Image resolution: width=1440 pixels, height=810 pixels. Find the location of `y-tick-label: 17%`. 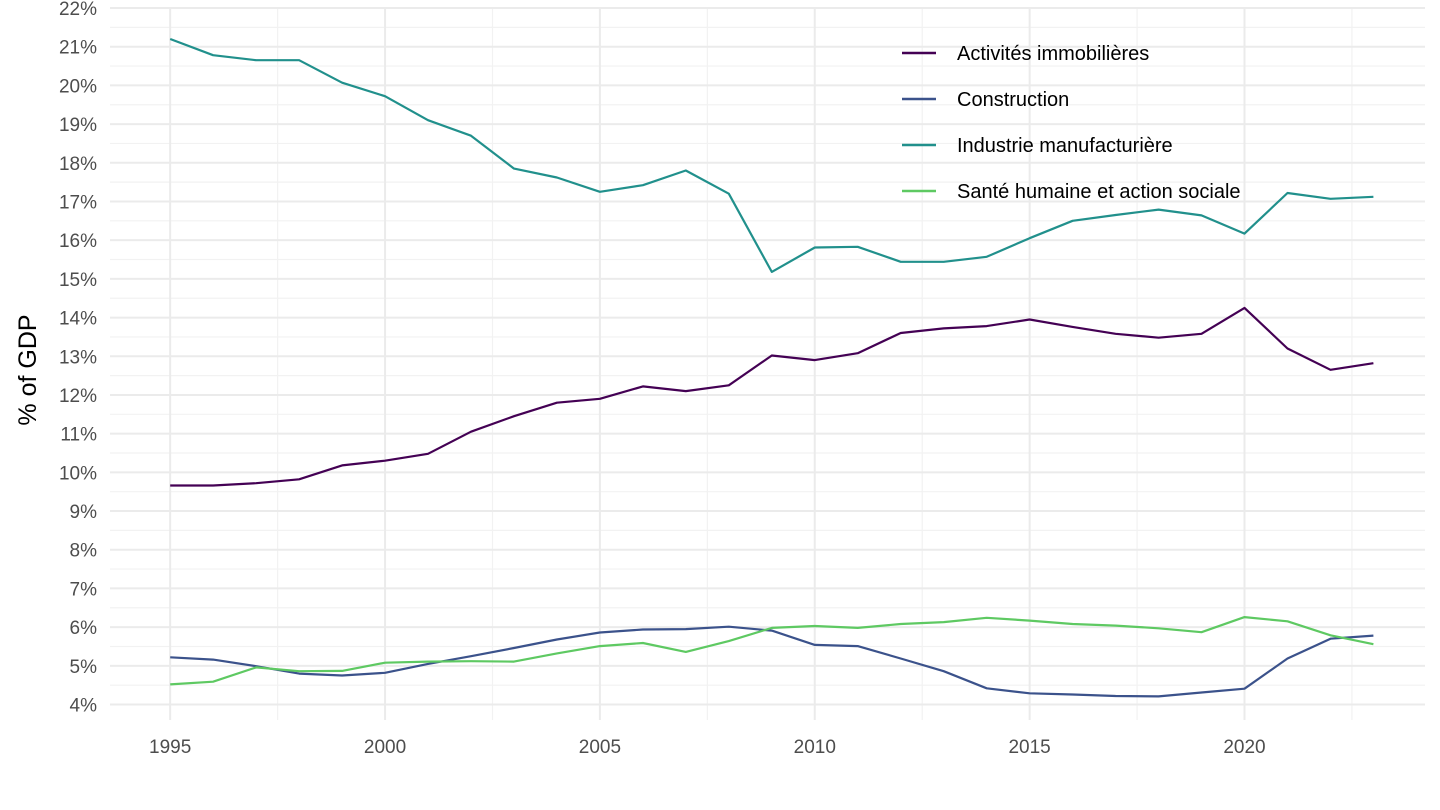

y-tick-label: 17% is located at coordinates (78, 202).